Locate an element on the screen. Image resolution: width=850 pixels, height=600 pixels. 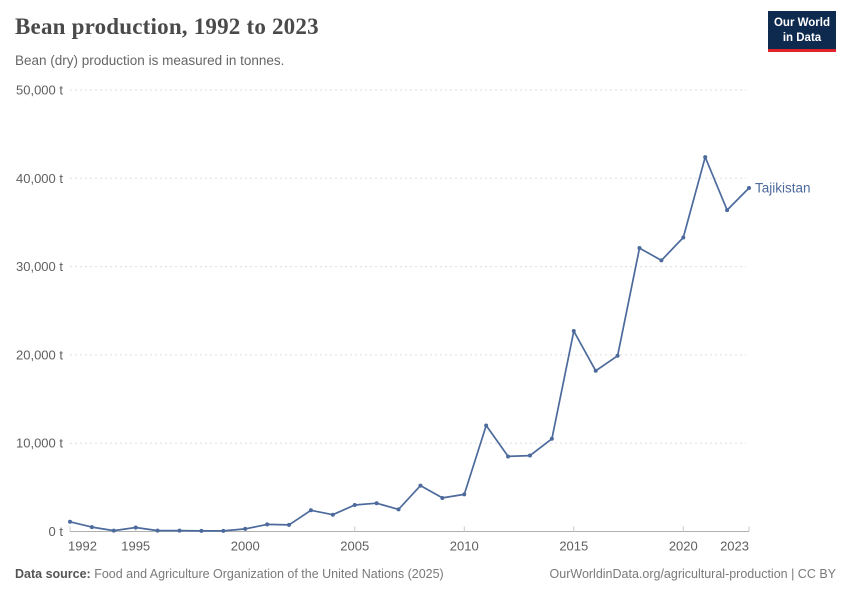
data-source-label: Data source: is located at coordinates (53, 574).